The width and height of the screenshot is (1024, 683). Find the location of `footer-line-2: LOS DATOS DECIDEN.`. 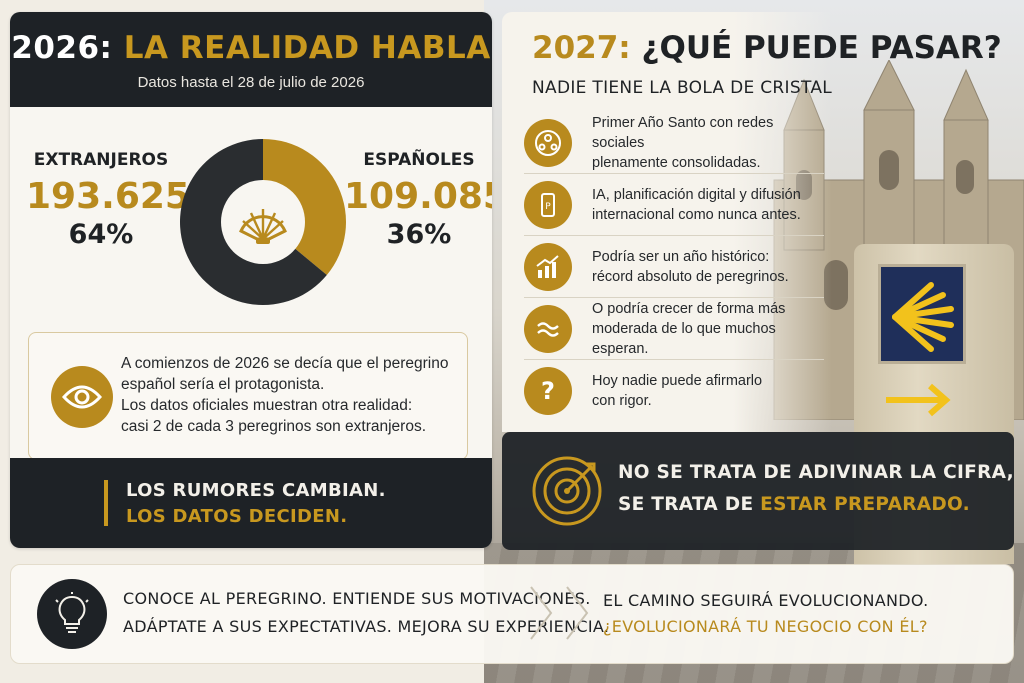

footer-line-2: LOS DATOS DECIDEN. is located at coordinates (237, 516).